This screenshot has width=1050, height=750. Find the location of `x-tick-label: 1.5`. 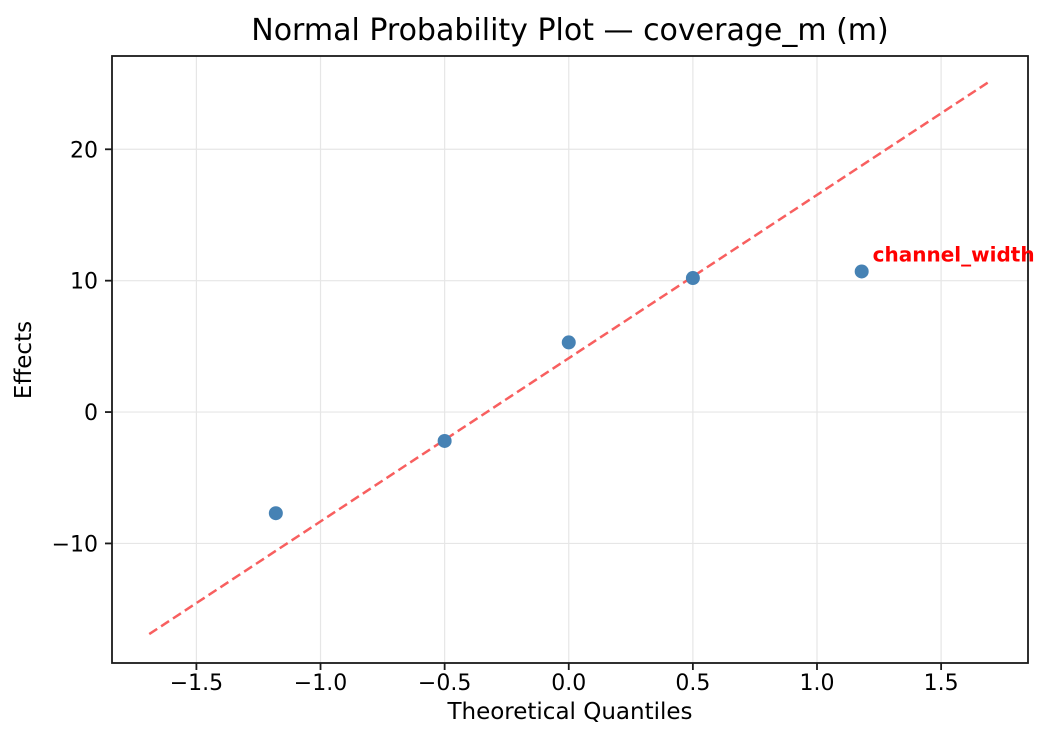

x-tick-label: 1.5 is located at coordinates (941, 683).